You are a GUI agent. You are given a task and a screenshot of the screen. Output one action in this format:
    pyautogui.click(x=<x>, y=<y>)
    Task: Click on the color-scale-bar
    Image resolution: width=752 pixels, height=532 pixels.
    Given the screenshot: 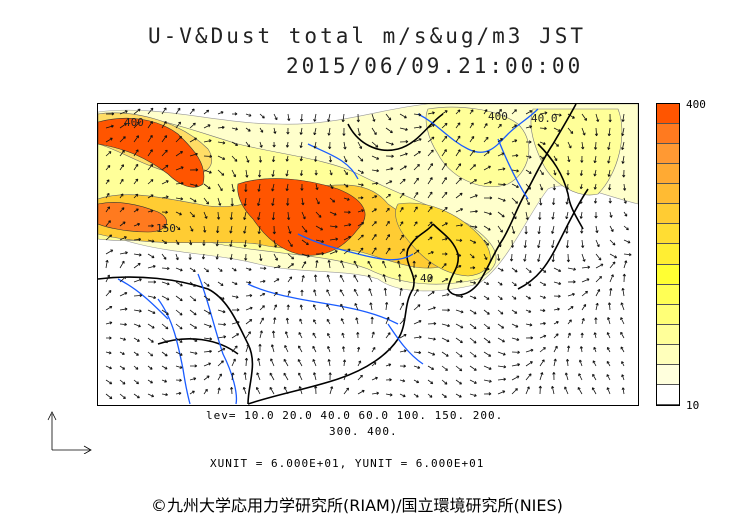 What is the action you would take?
    pyautogui.click(x=668, y=254)
    